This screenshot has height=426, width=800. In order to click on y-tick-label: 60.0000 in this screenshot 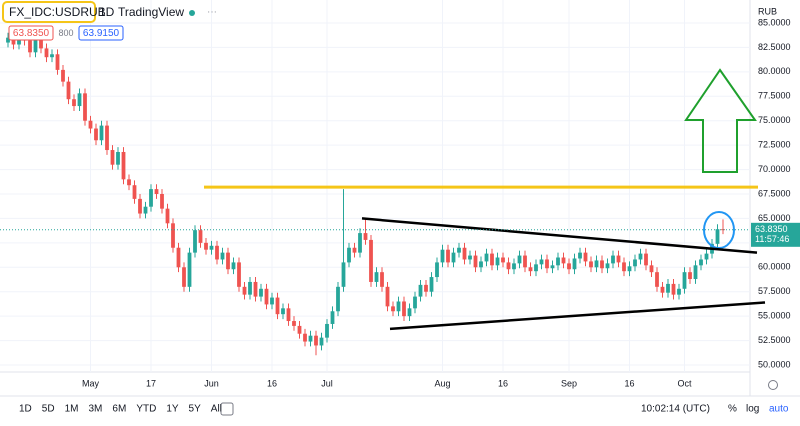, I will do `click(774, 267)`.